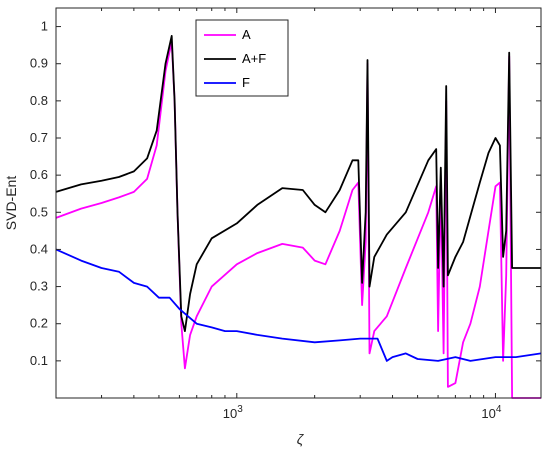 The image size is (550, 453). Describe the element at coordinates (39, 323) in the screenshot. I see `y-tick-label: 0.2` at that location.